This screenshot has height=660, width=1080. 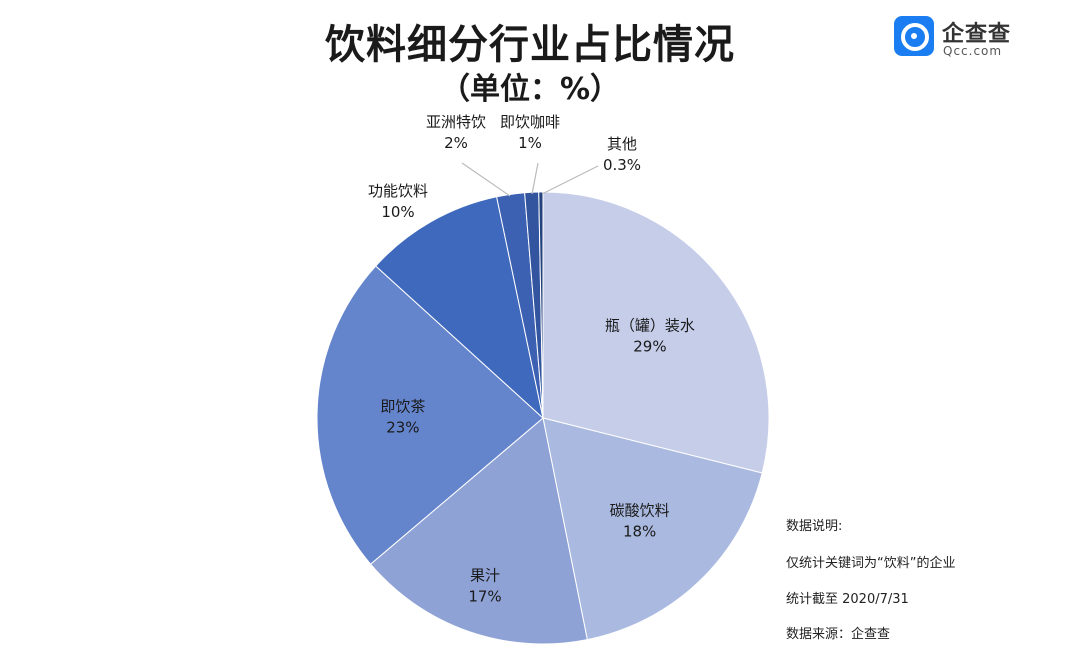 I want to click on note-heading: 数据说明:, so click(x=814, y=526).